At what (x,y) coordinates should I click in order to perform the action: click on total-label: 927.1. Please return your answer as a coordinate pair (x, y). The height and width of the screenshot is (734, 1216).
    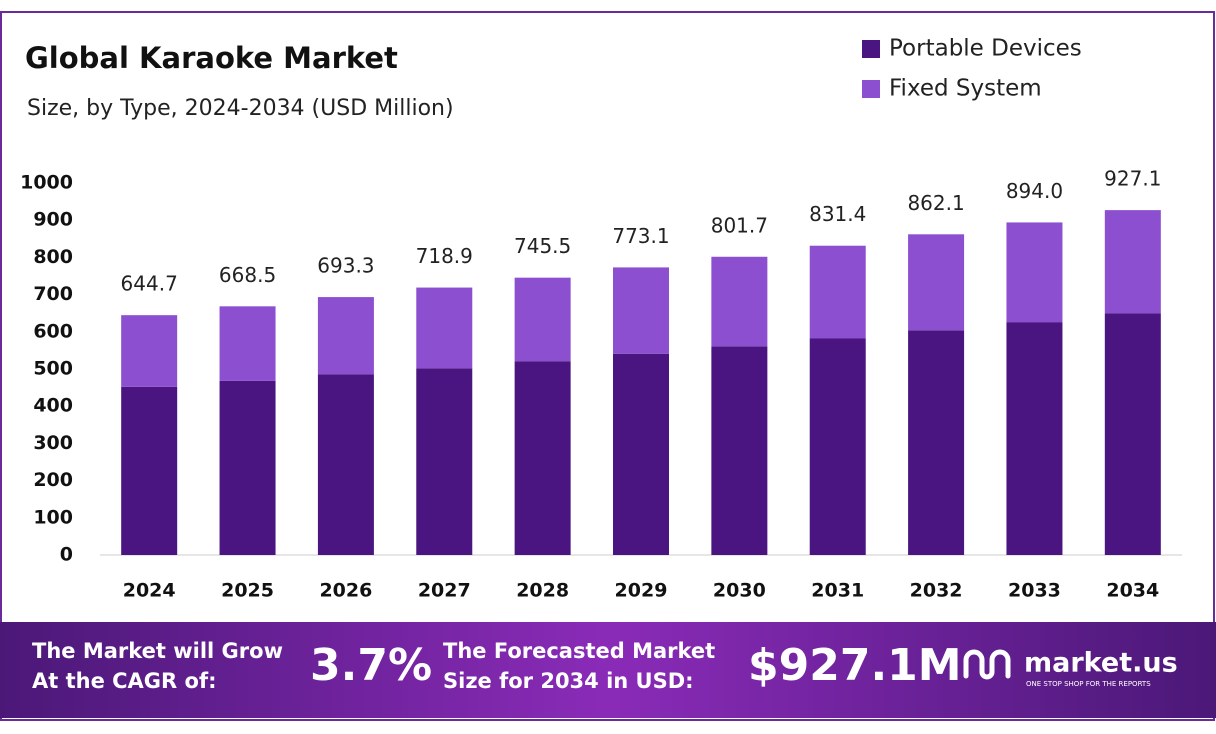
    Looking at the image, I should click on (1132, 179).